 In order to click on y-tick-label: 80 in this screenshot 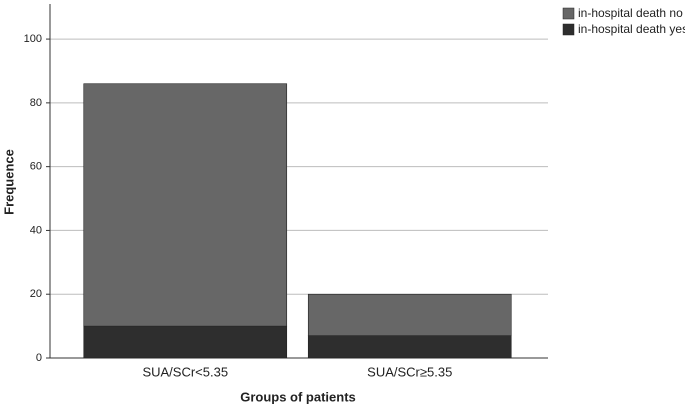, I will do `click(36, 103)`.